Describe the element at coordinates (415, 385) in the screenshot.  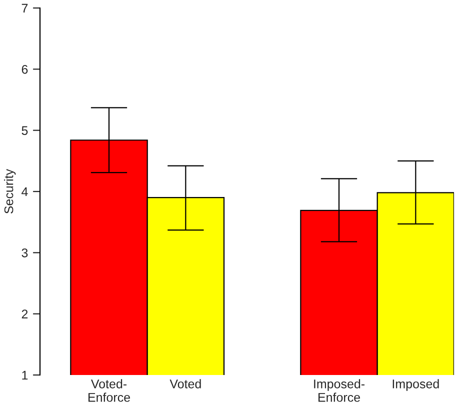
I see `x-tick-label: Imposed` at that location.